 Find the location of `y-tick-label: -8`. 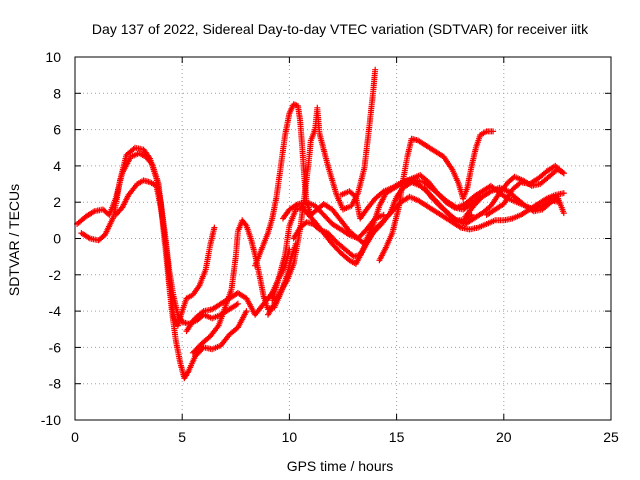

y-tick-label: -8 is located at coordinates (55, 384).